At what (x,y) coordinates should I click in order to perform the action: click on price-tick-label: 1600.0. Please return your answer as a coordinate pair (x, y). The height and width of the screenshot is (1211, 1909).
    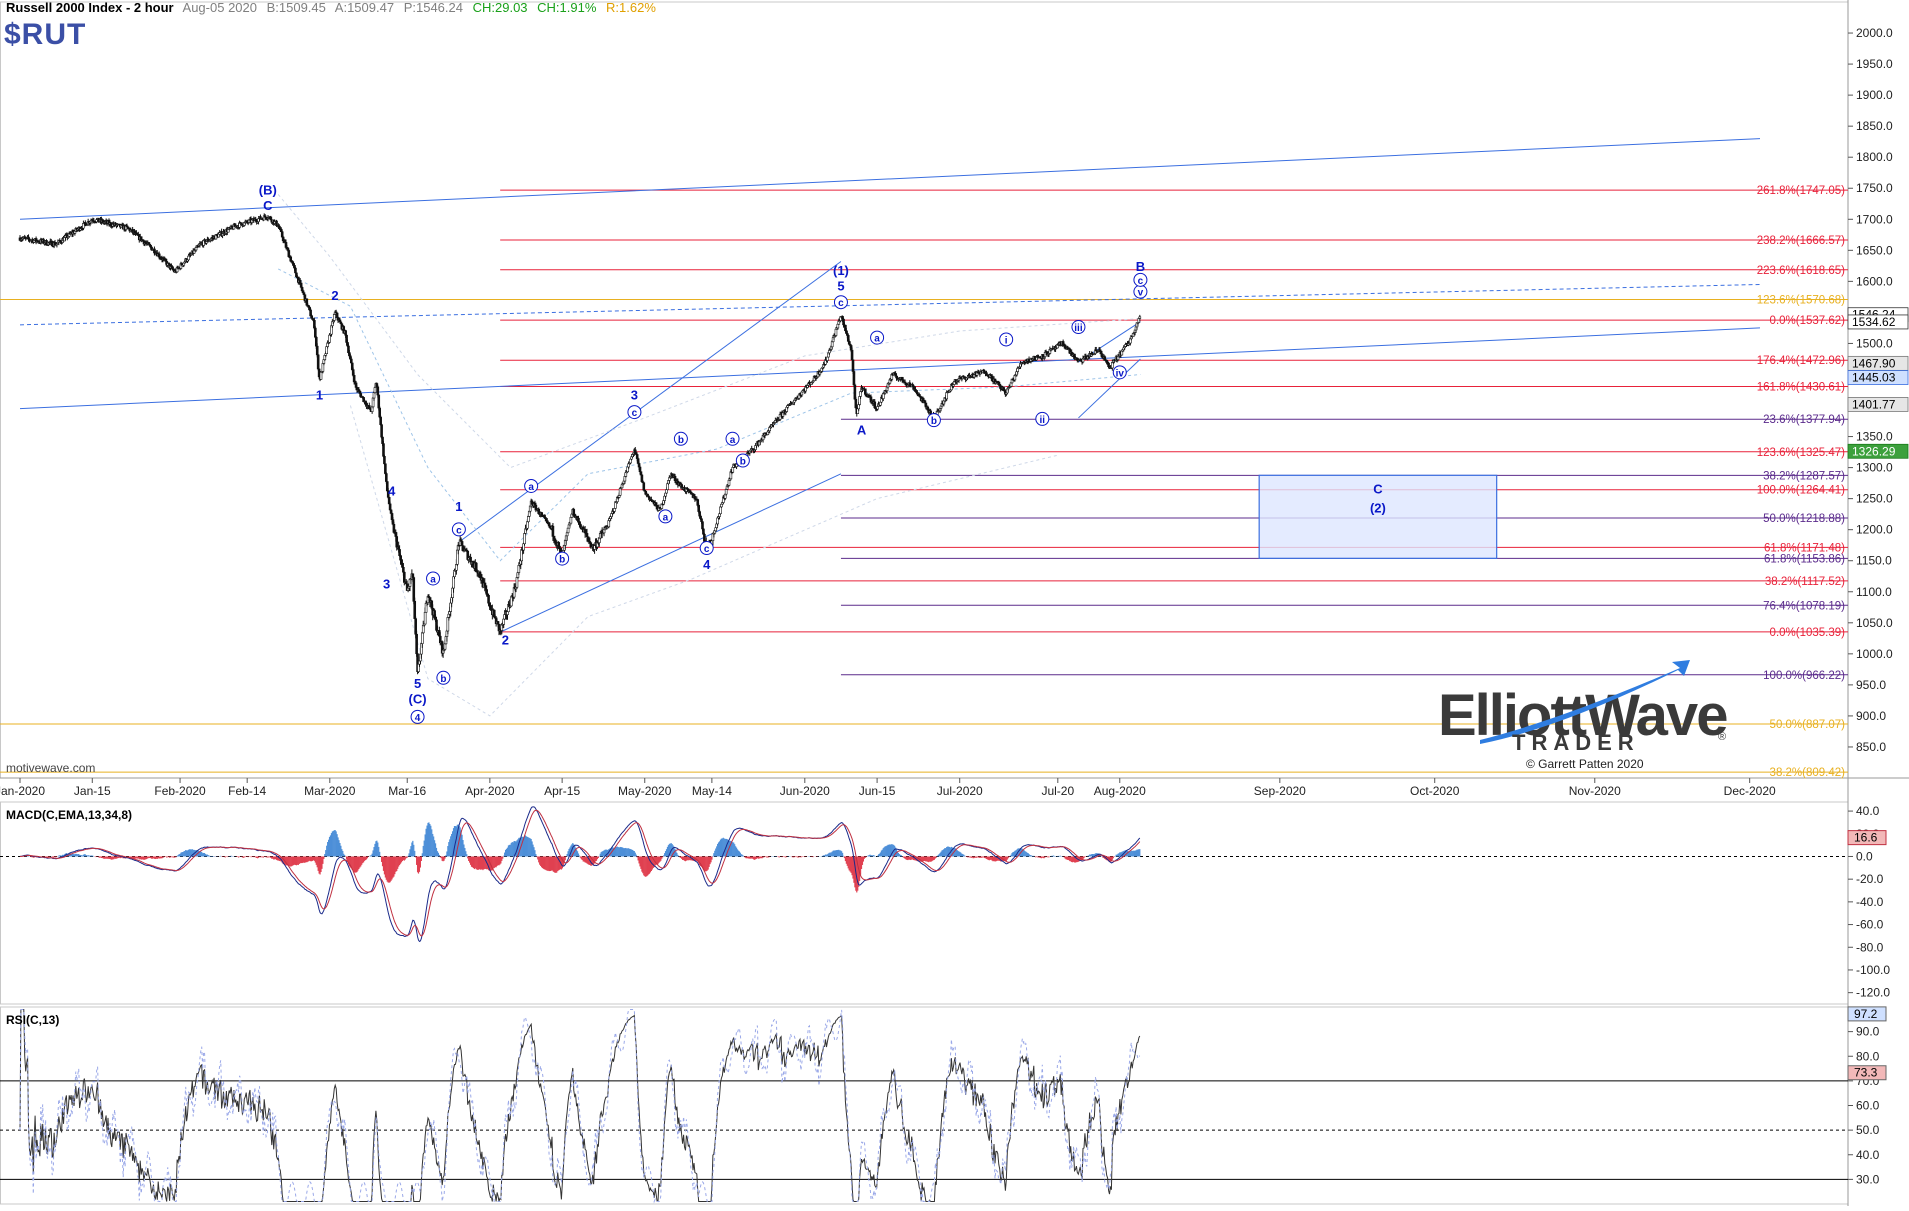
    Looking at the image, I should click on (1874, 281).